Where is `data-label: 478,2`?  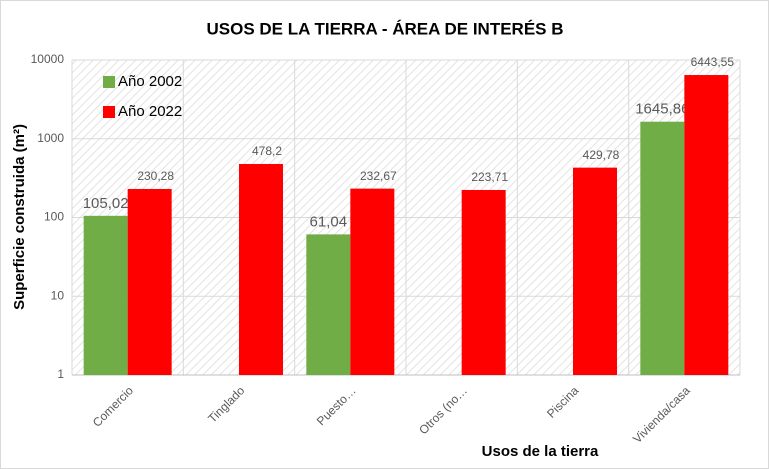
data-label: 478,2 is located at coordinates (267, 151).